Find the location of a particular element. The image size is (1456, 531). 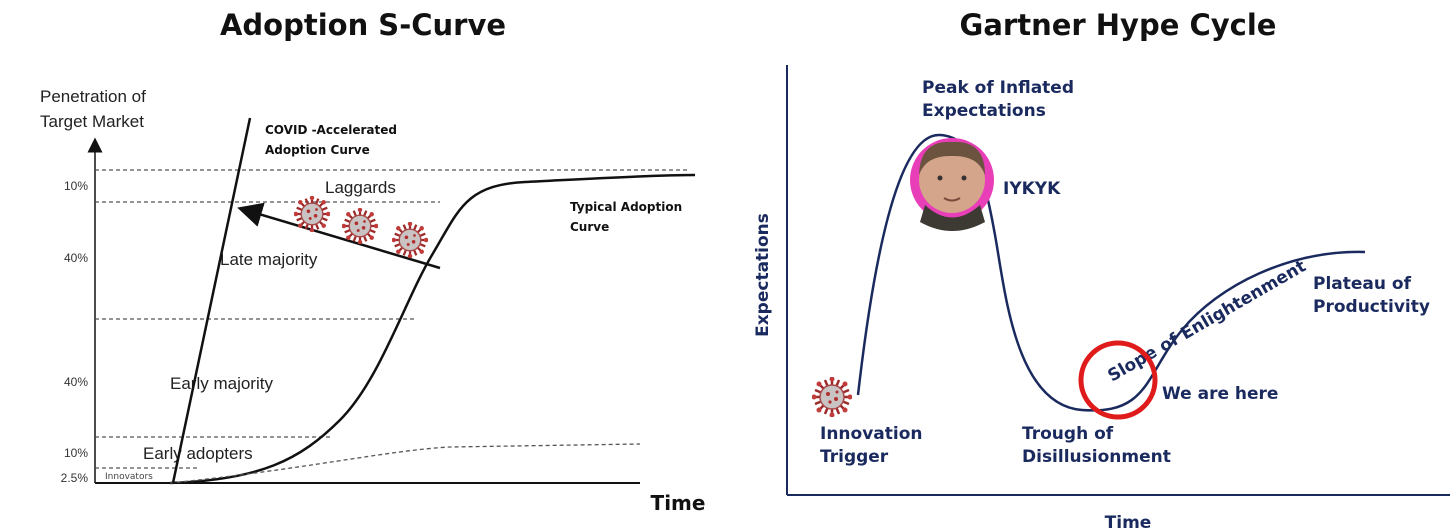

segment-label: Early majority is located at coordinates (221, 383).